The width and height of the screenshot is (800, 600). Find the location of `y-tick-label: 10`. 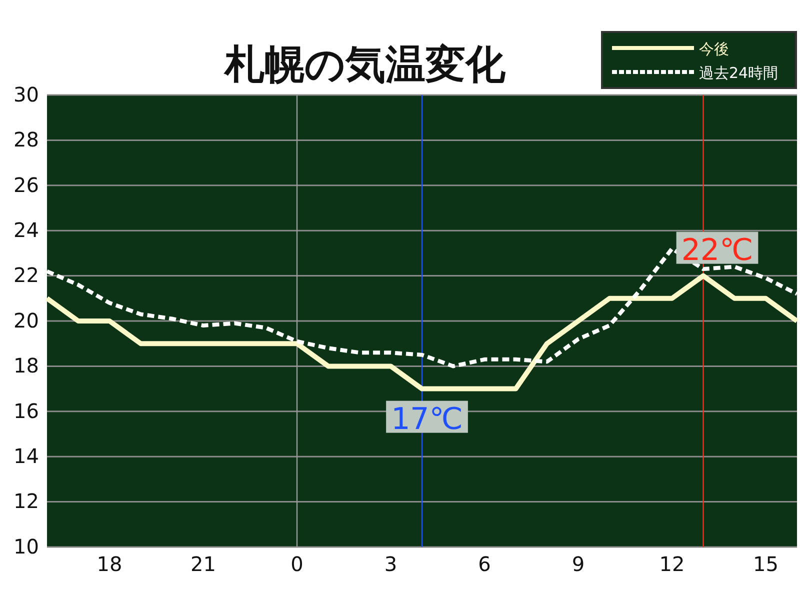

y-tick-label: 10 is located at coordinates (26, 546).